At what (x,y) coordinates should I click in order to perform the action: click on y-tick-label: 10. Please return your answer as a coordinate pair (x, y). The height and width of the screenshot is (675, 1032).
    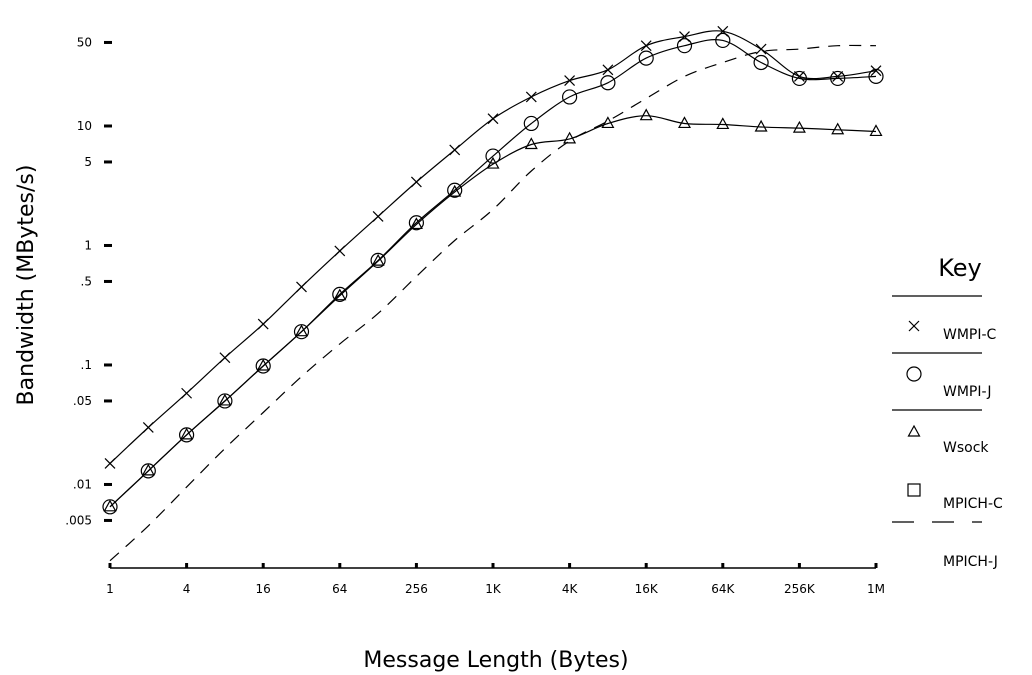
    Looking at the image, I should click on (84, 126).